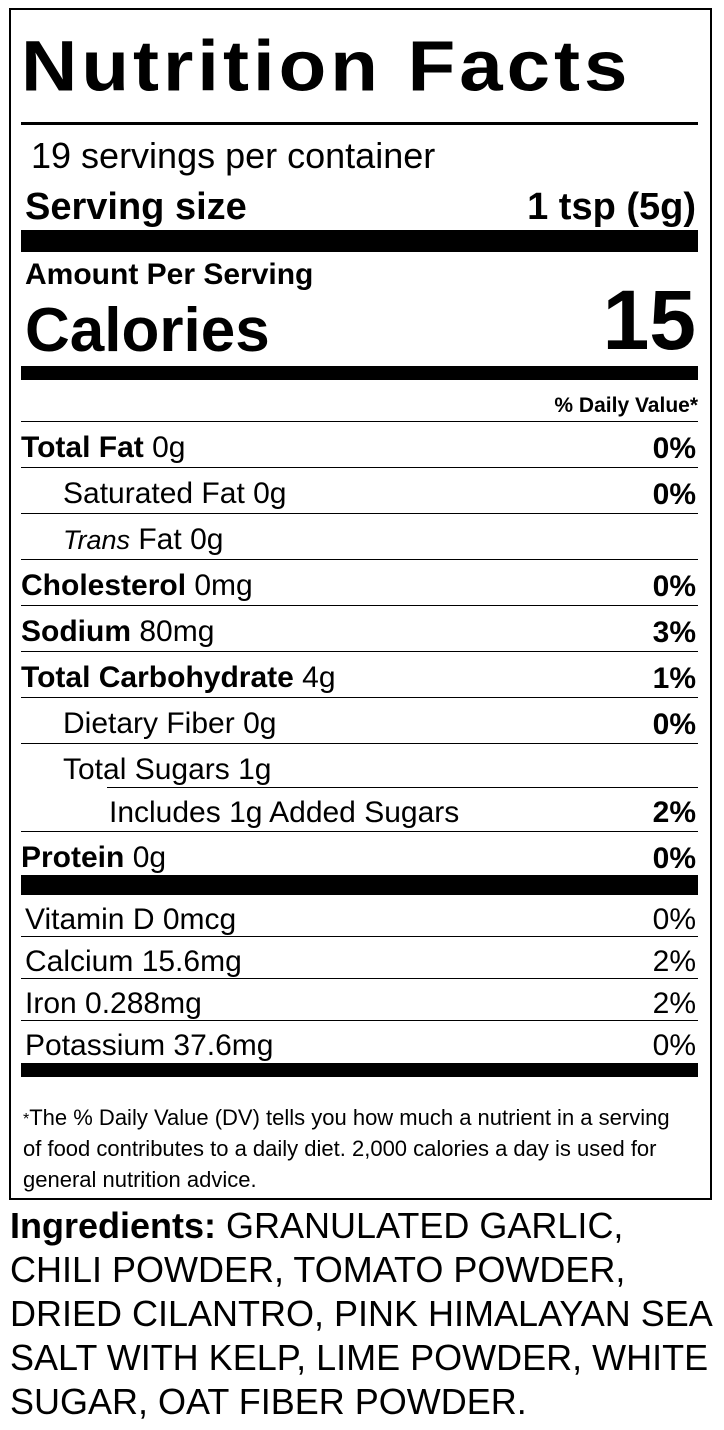 The image size is (724, 1430). Describe the element at coordinates (359, 445) in the screenshot. I see `nutrient-row-total-fat: Total Fat 0g 0%` at that location.